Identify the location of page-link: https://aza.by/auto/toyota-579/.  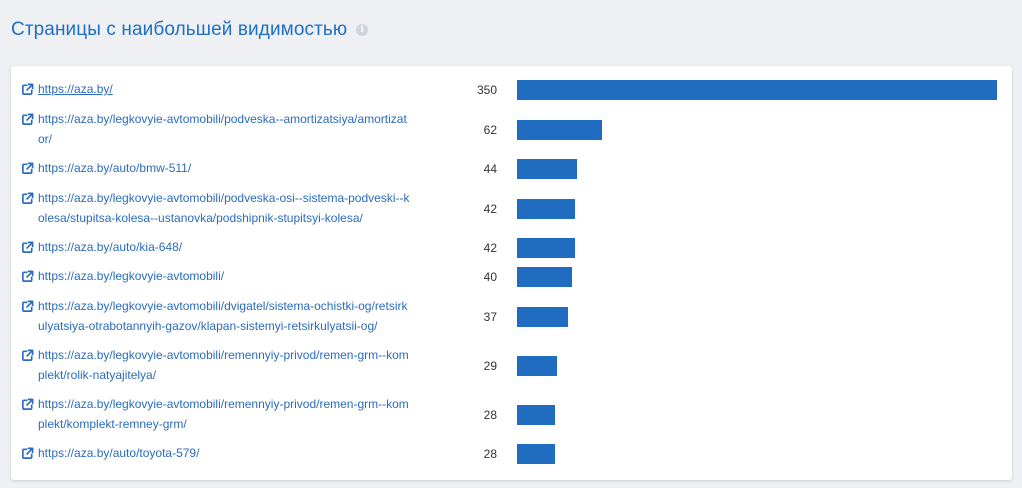
(217, 454).